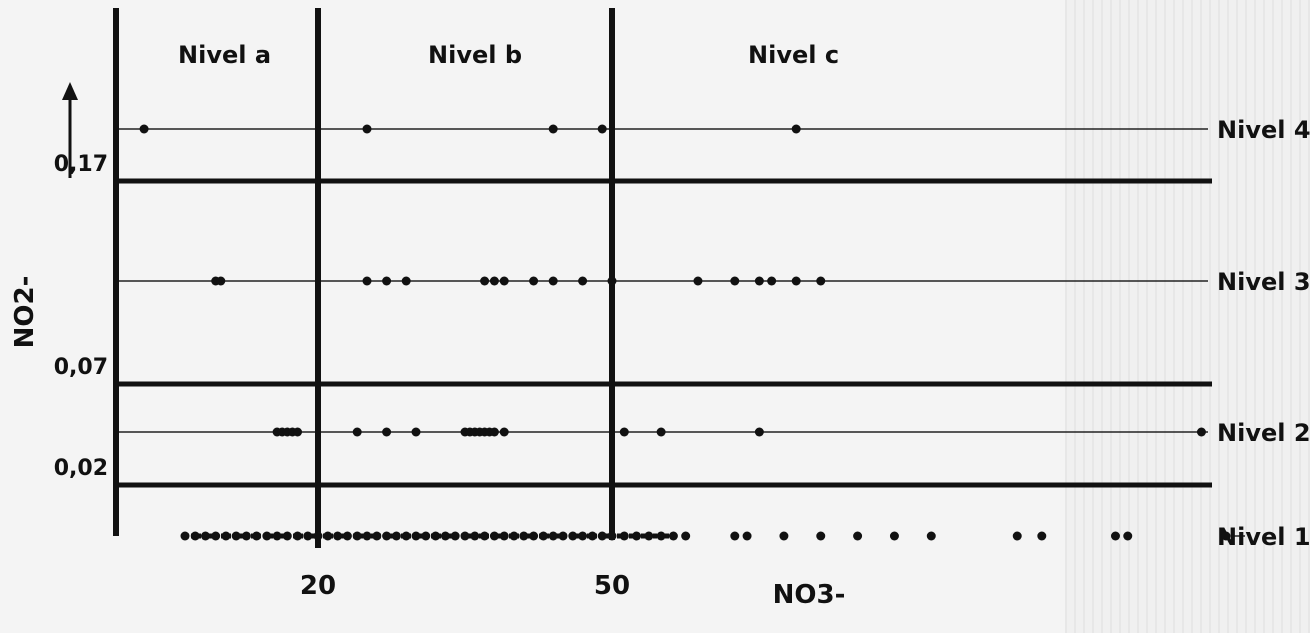 The height and width of the screenshot is (633, 1310). What do you see at coordinates (1263, 130) in the screenshot?
I see `row-label: Nivel 4` at bounding box center [1263, 130].